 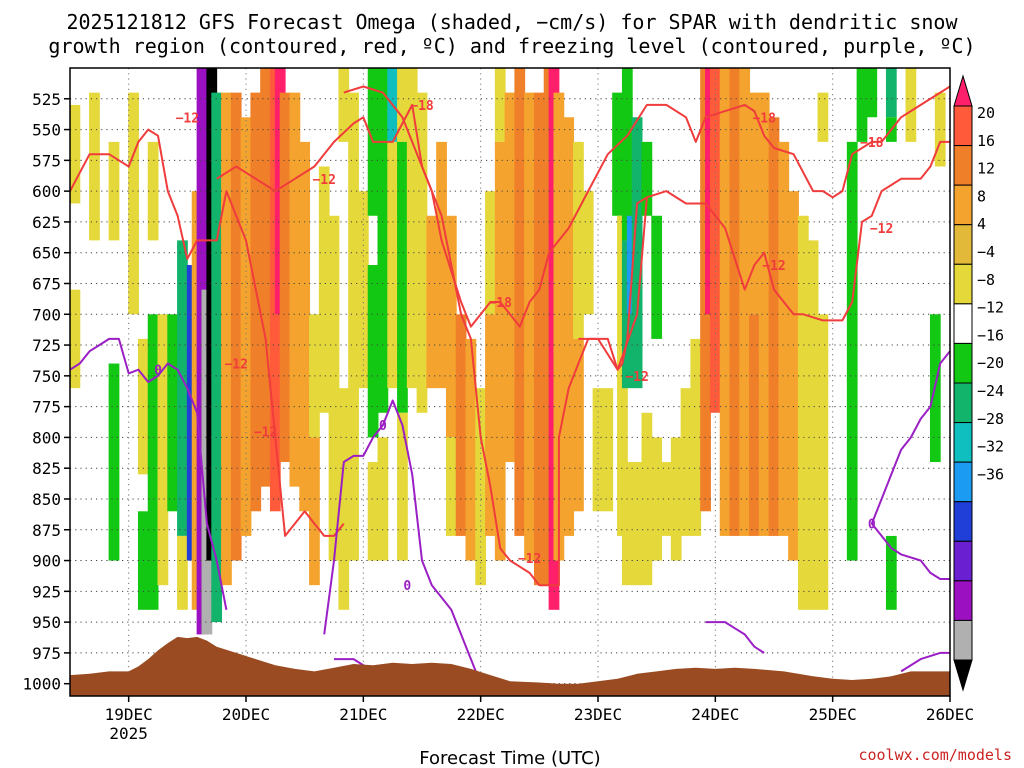 What do you see at coordinates (963, 675) in the screenshot?
I see `colorbar-bottom-arrow` at bounding box center [963, 675].